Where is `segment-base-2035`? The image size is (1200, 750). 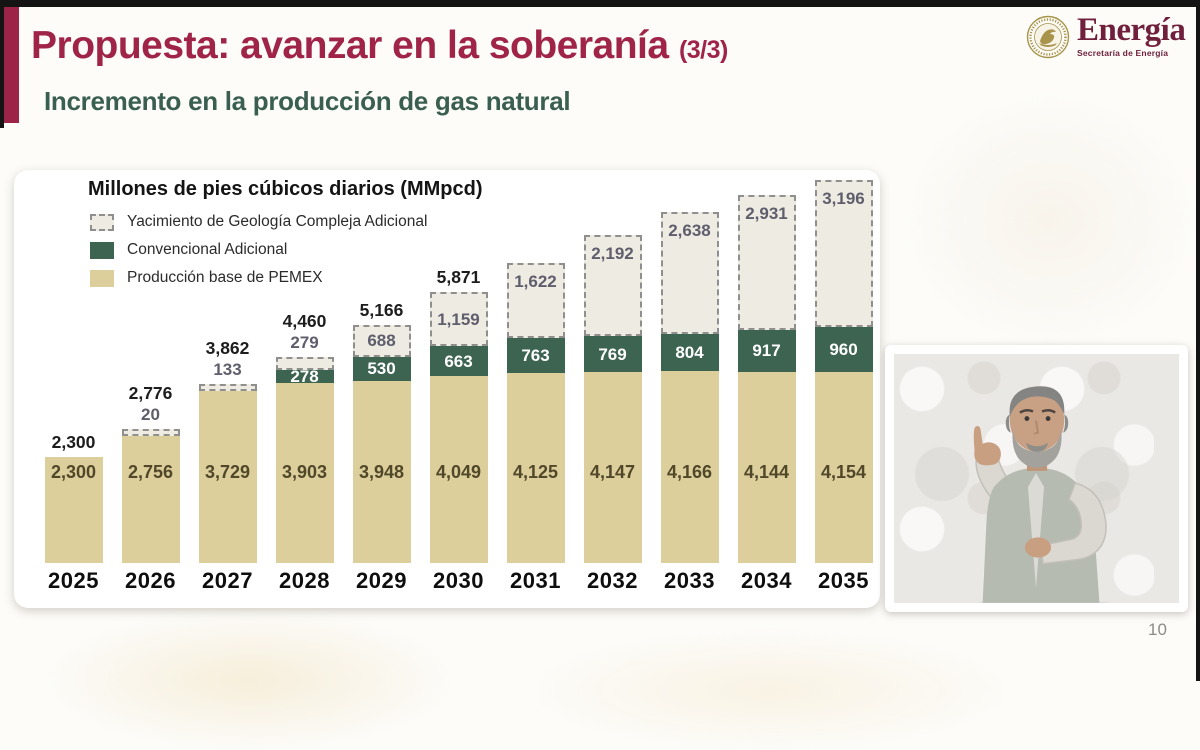
segment-base-2035 is located at coordinates (843, 467).